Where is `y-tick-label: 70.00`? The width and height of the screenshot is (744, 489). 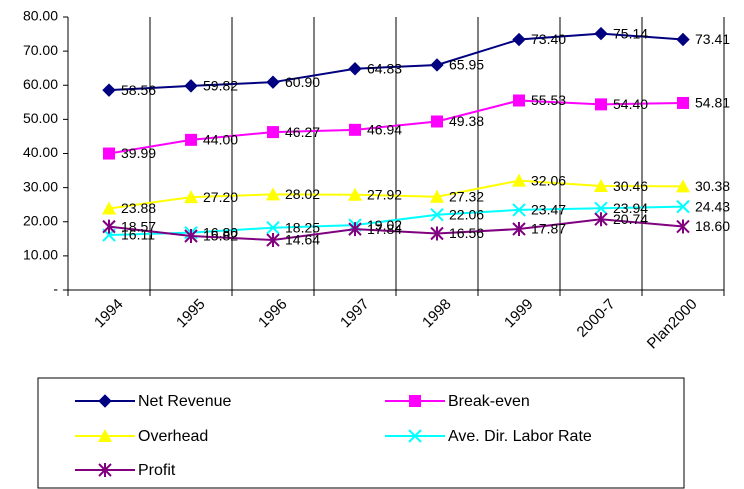
y-tick-label: 70.00 is located at coordinates (40, 50).